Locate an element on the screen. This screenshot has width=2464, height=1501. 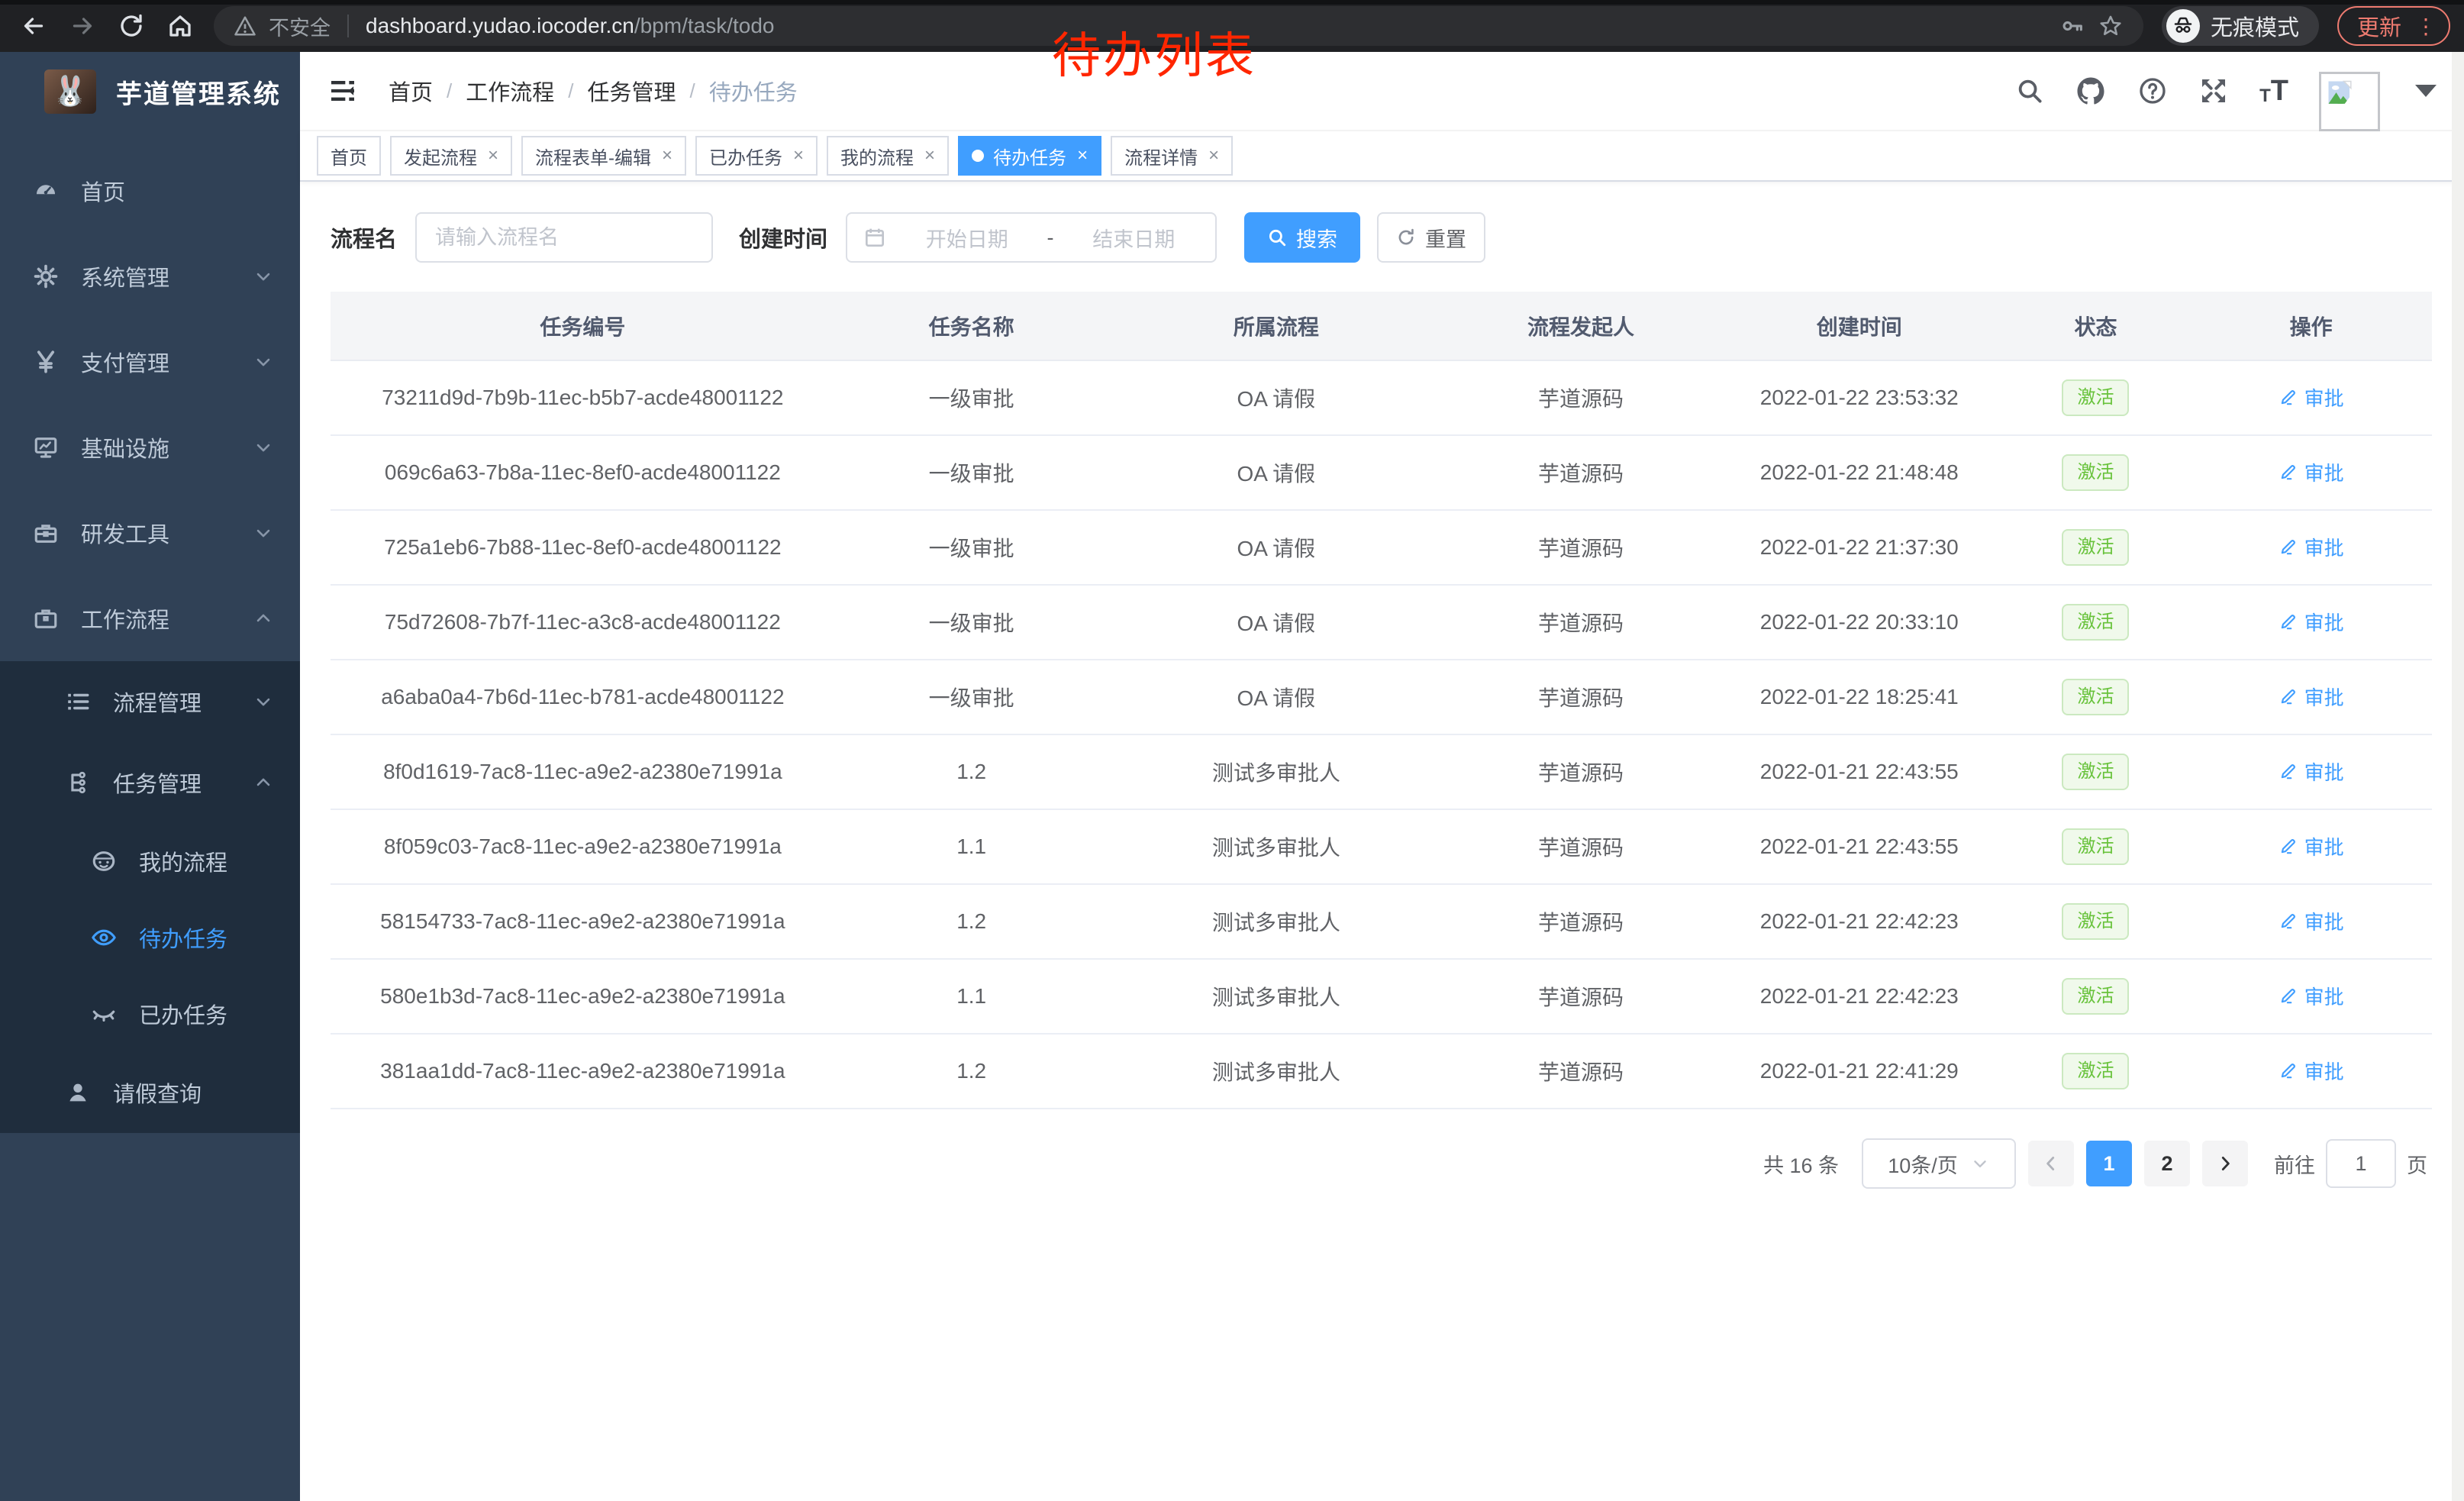
tab-已办任务: 已办任务 × is located at coordinates (757, 156).